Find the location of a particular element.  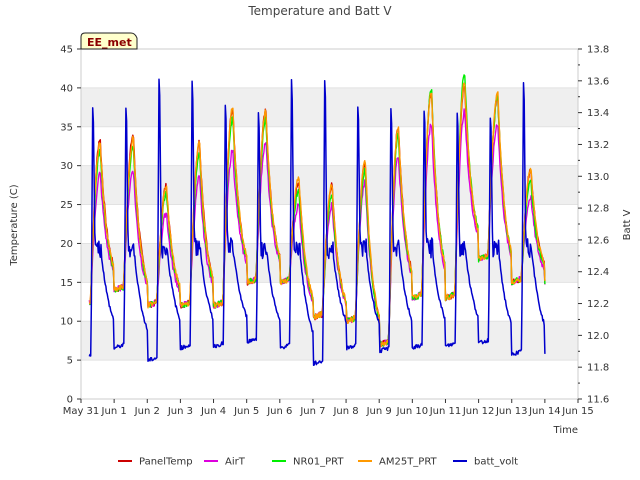

x-tick-label: Jun 10 is located at coordinates (412, 411).